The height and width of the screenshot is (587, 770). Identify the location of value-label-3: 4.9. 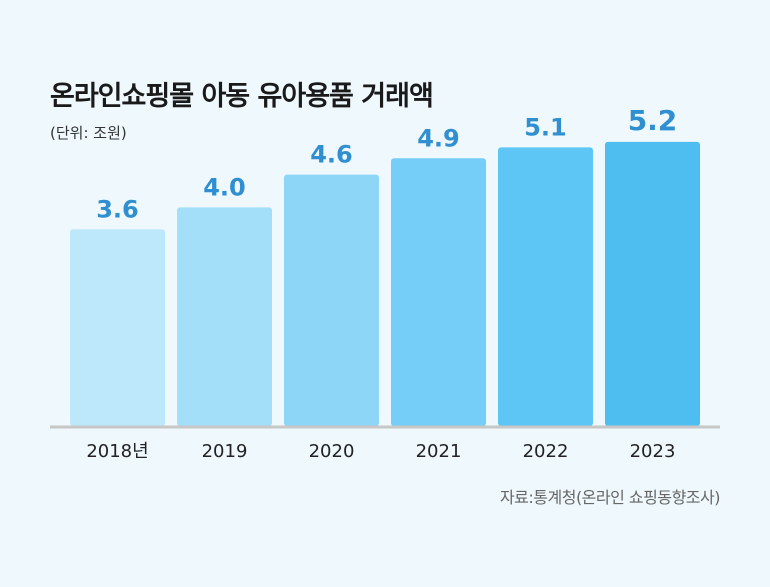
(438, 138).